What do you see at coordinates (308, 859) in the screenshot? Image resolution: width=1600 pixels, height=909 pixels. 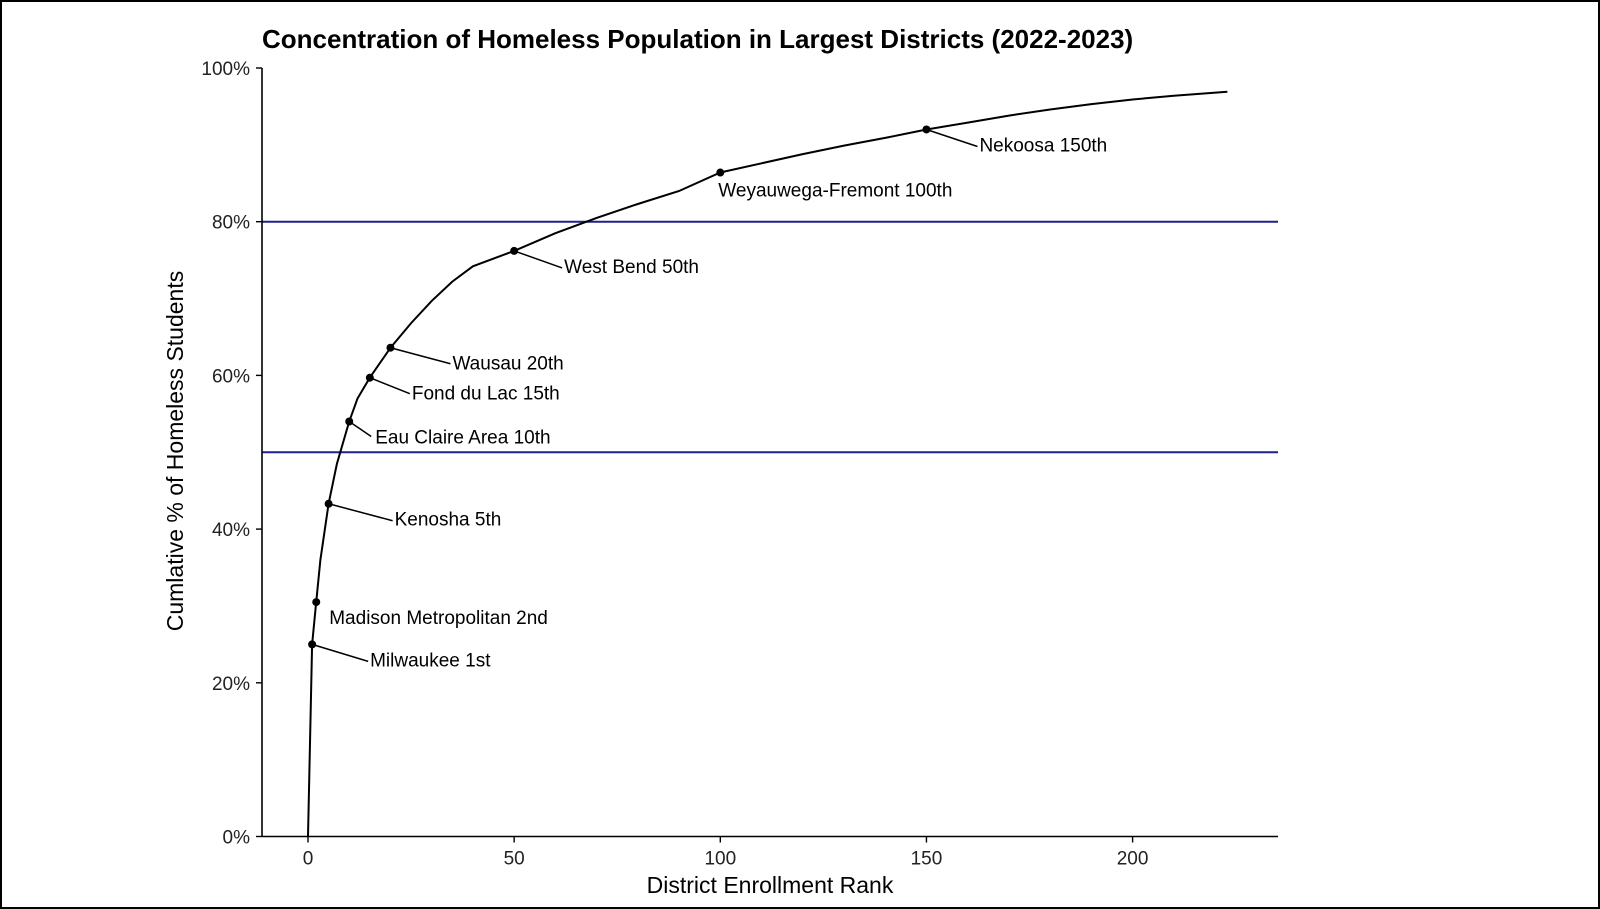 I see `x-tick-label: 0` at bounding box center [308, 859].